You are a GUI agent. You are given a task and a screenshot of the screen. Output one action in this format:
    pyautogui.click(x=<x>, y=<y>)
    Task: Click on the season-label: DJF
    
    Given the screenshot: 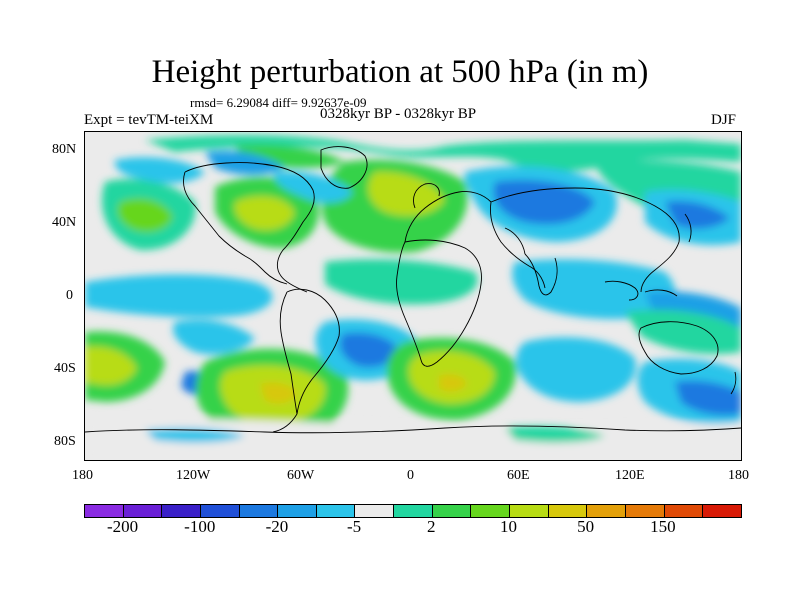 What is the action you would take?
    pyautogui.click(x=724, y=120)
    